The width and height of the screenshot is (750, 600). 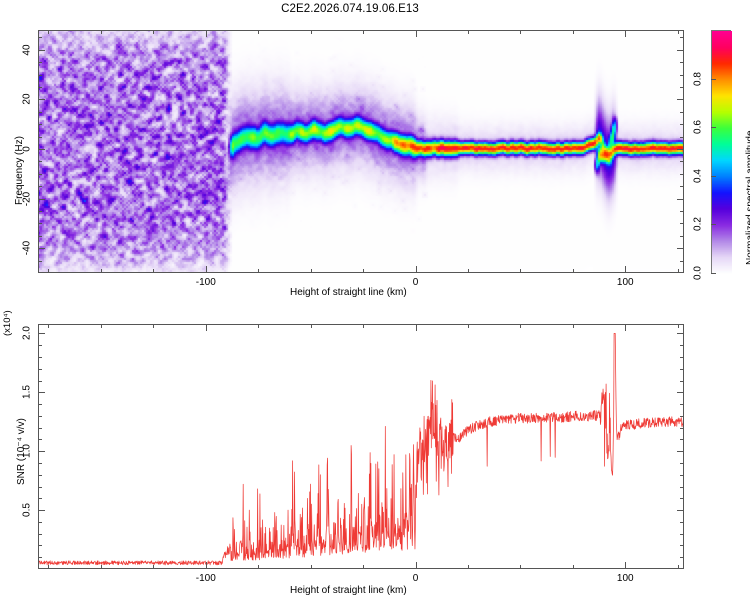 I want to click on spectrogram-ylabel: Frequency (Hz), so click(x=19, y=170).